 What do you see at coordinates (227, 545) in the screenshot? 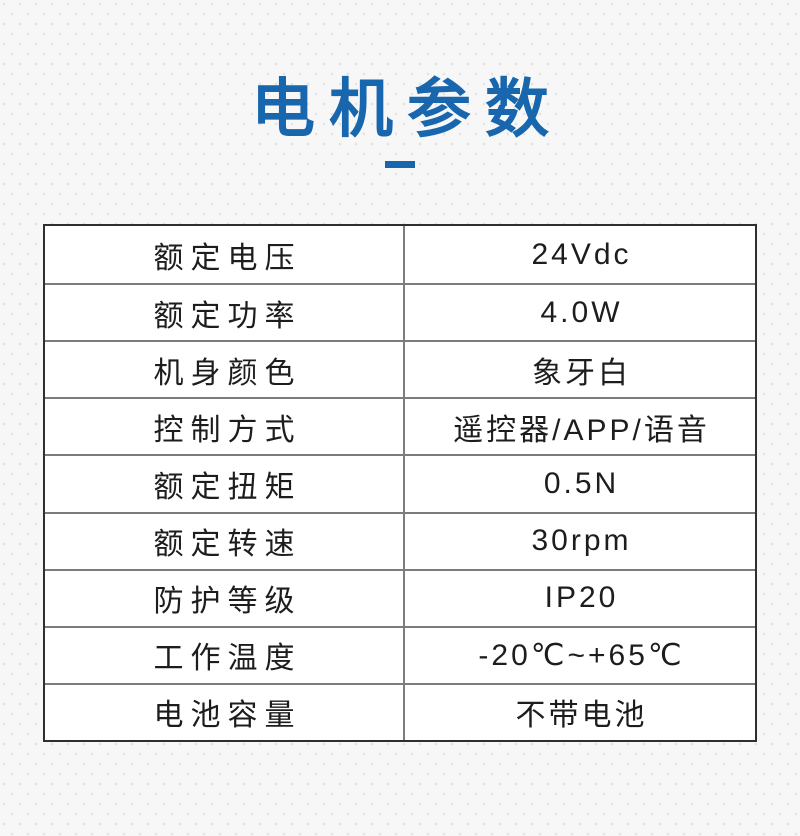
I see `spec-label: 额定转速` at bounding box center [227, 545].